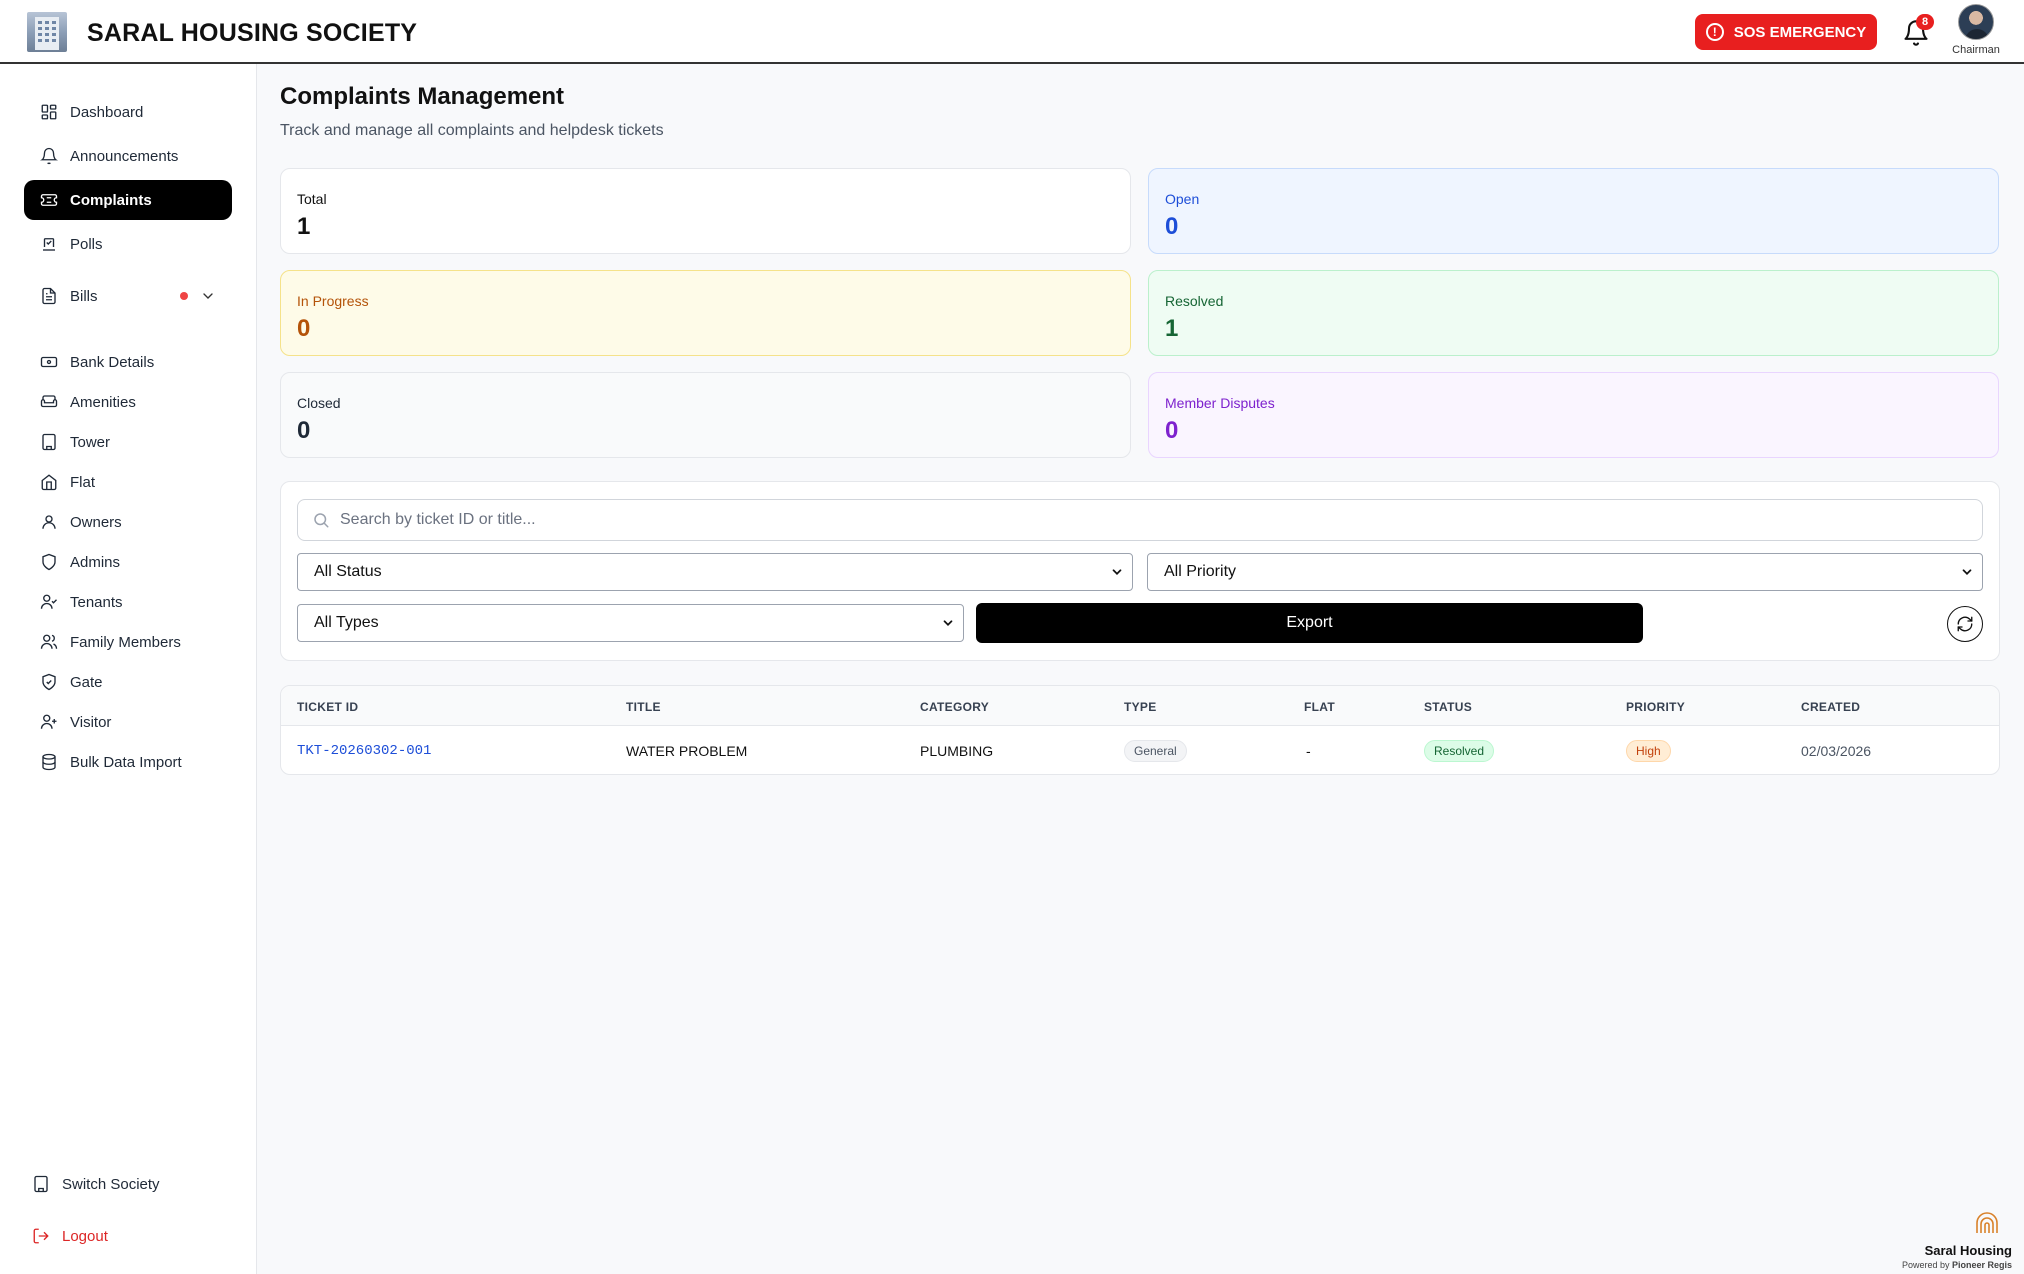 The width and height of the screenshot is (2024, 1274). I want to click on stat-card-total: Total 1, so click(705, 211).